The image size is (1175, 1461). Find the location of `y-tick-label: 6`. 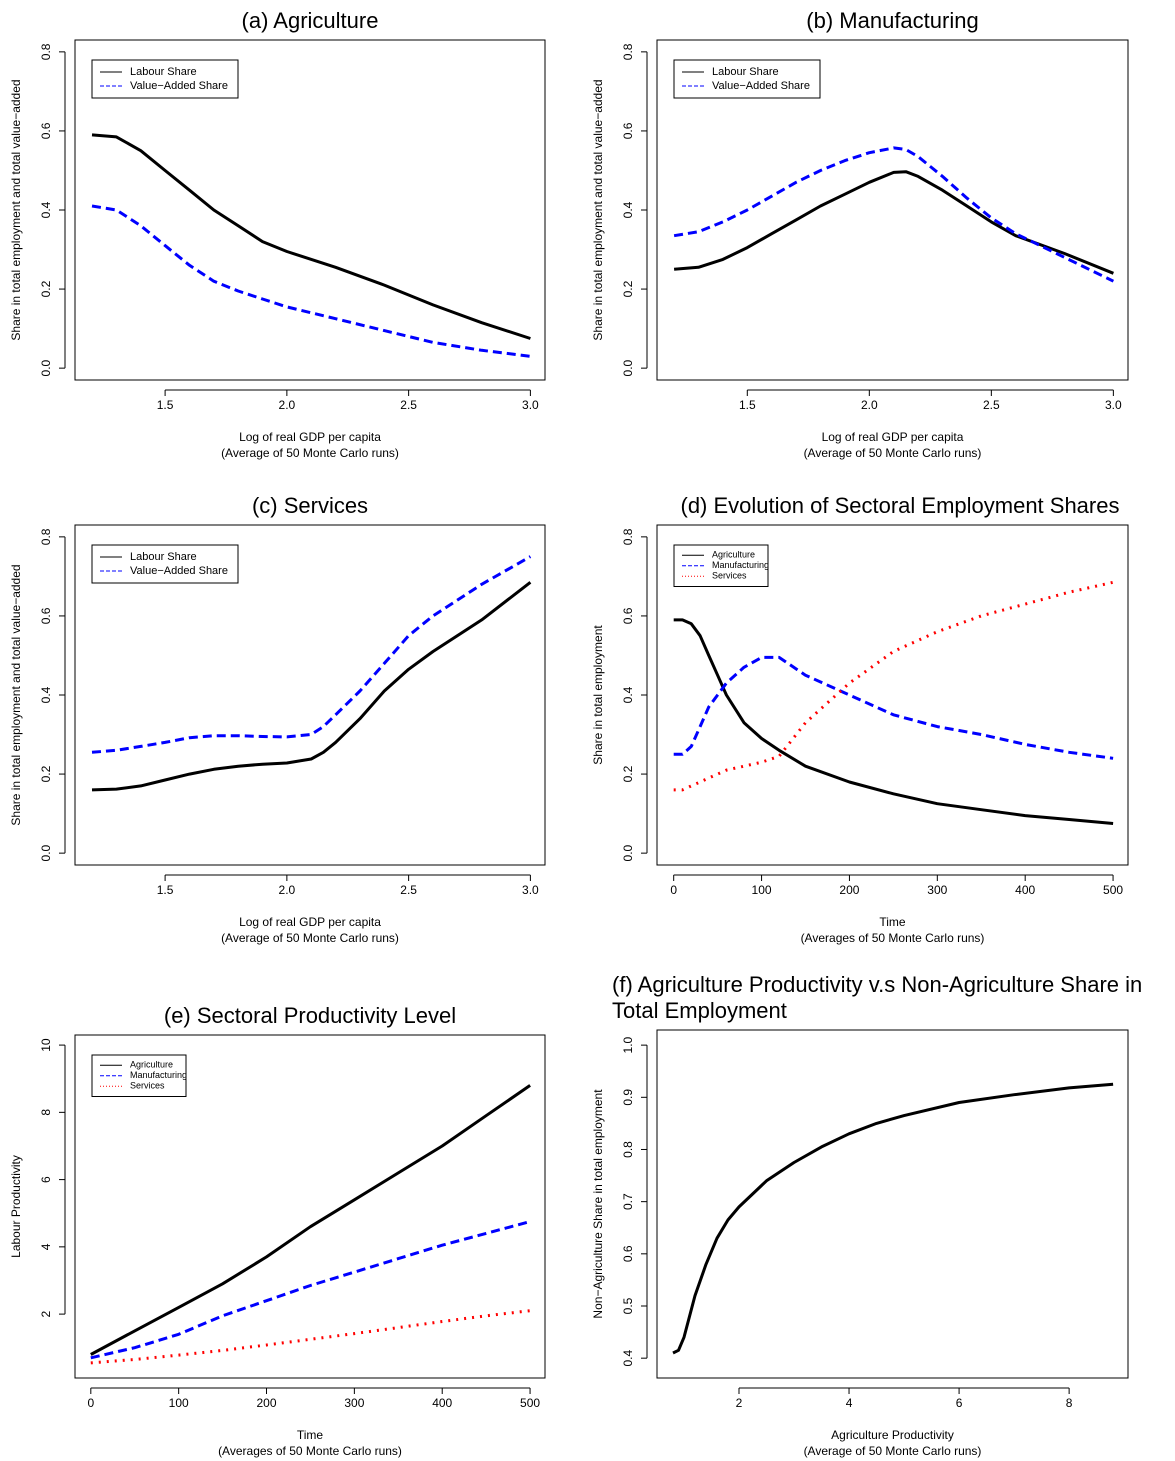

y-tick-label: 6 is located at coordinates (46, 1179).